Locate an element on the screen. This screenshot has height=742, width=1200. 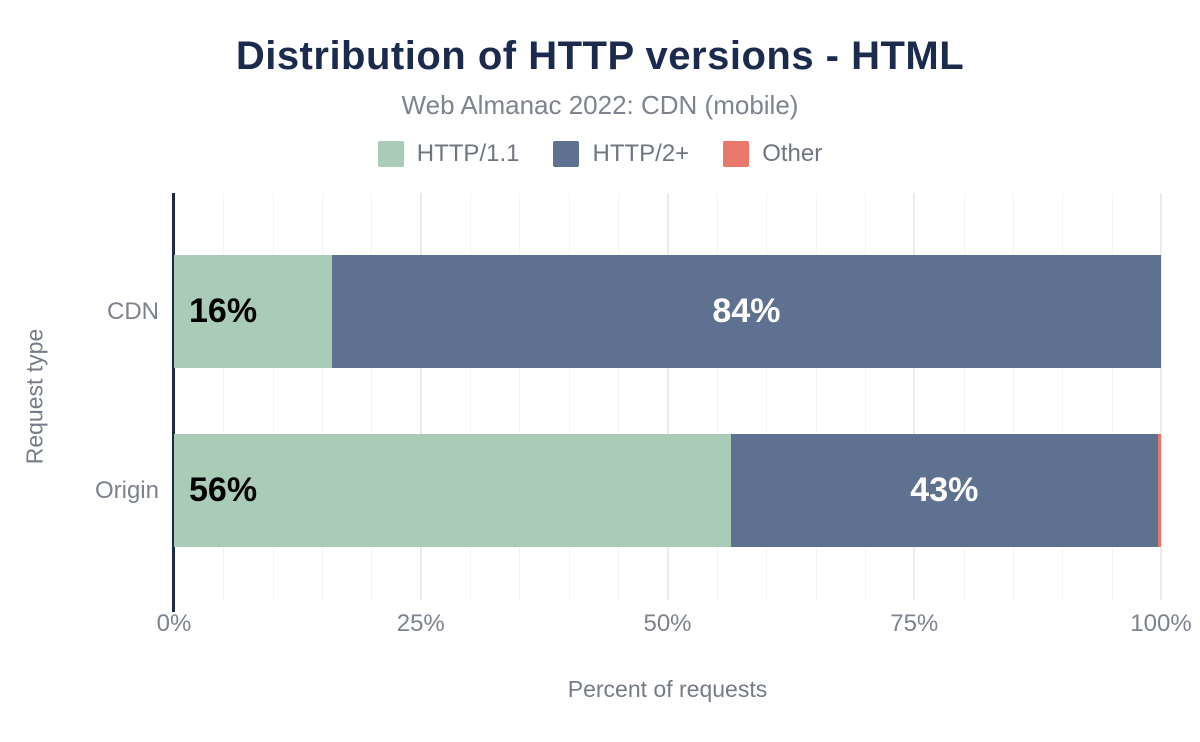
legend-item-http-1-1: HTTP/1.1 is located at coordinates (448, 154).